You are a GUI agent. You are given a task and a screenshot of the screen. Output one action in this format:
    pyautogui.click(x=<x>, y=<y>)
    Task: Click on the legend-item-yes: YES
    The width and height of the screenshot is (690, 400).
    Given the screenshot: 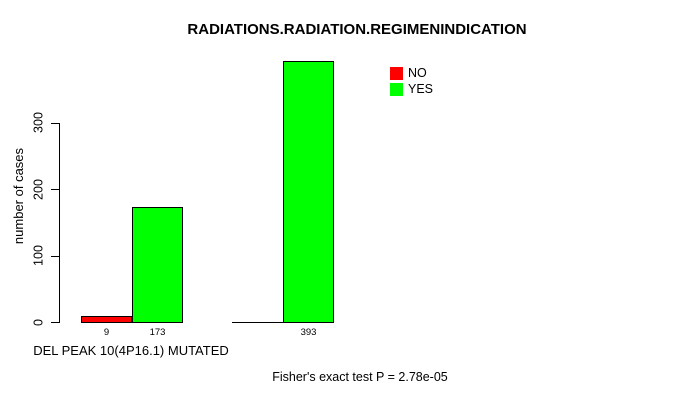 What is the action you would take?
    pyautogui.click(x=411, y=89)
    